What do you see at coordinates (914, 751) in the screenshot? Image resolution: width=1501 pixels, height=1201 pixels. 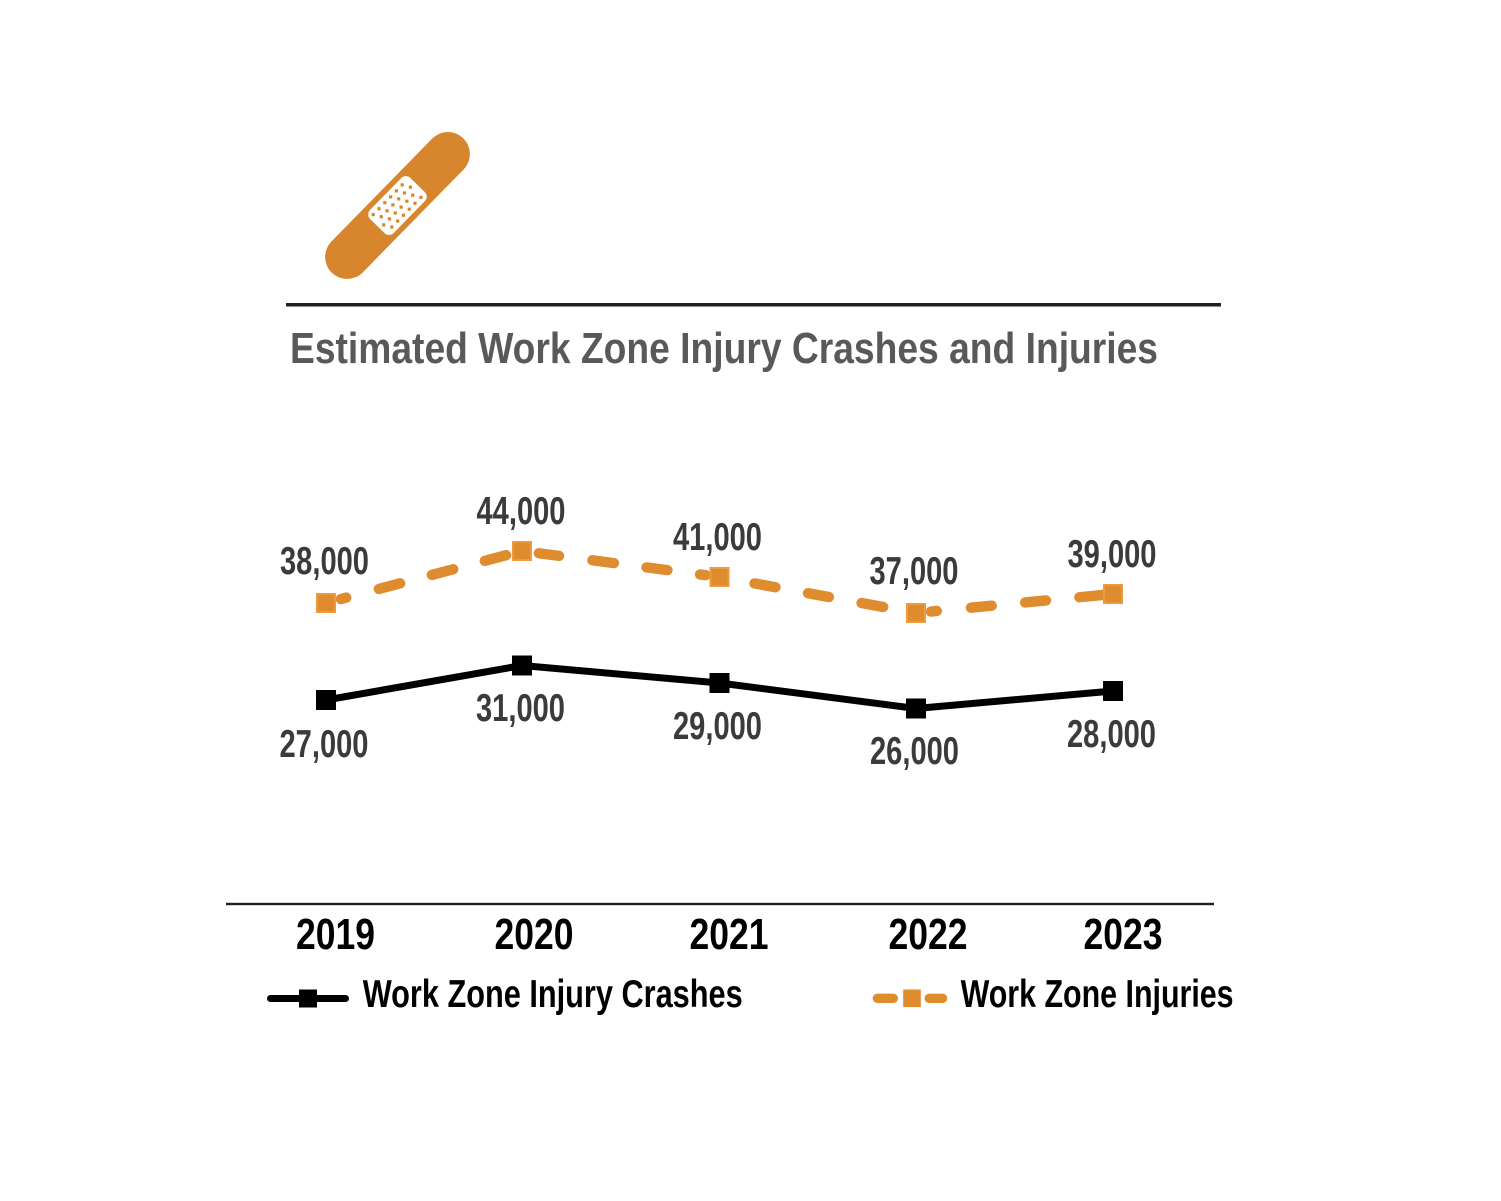 I see `svg-text: 26,000` at bounding box center [914, 751].